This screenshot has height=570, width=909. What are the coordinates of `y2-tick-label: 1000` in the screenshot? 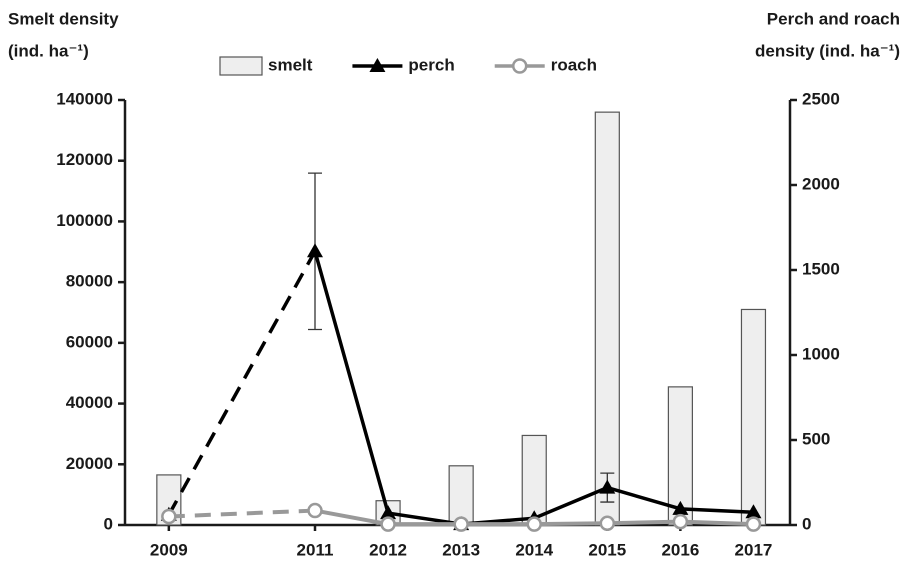 It's located at (821, 353).